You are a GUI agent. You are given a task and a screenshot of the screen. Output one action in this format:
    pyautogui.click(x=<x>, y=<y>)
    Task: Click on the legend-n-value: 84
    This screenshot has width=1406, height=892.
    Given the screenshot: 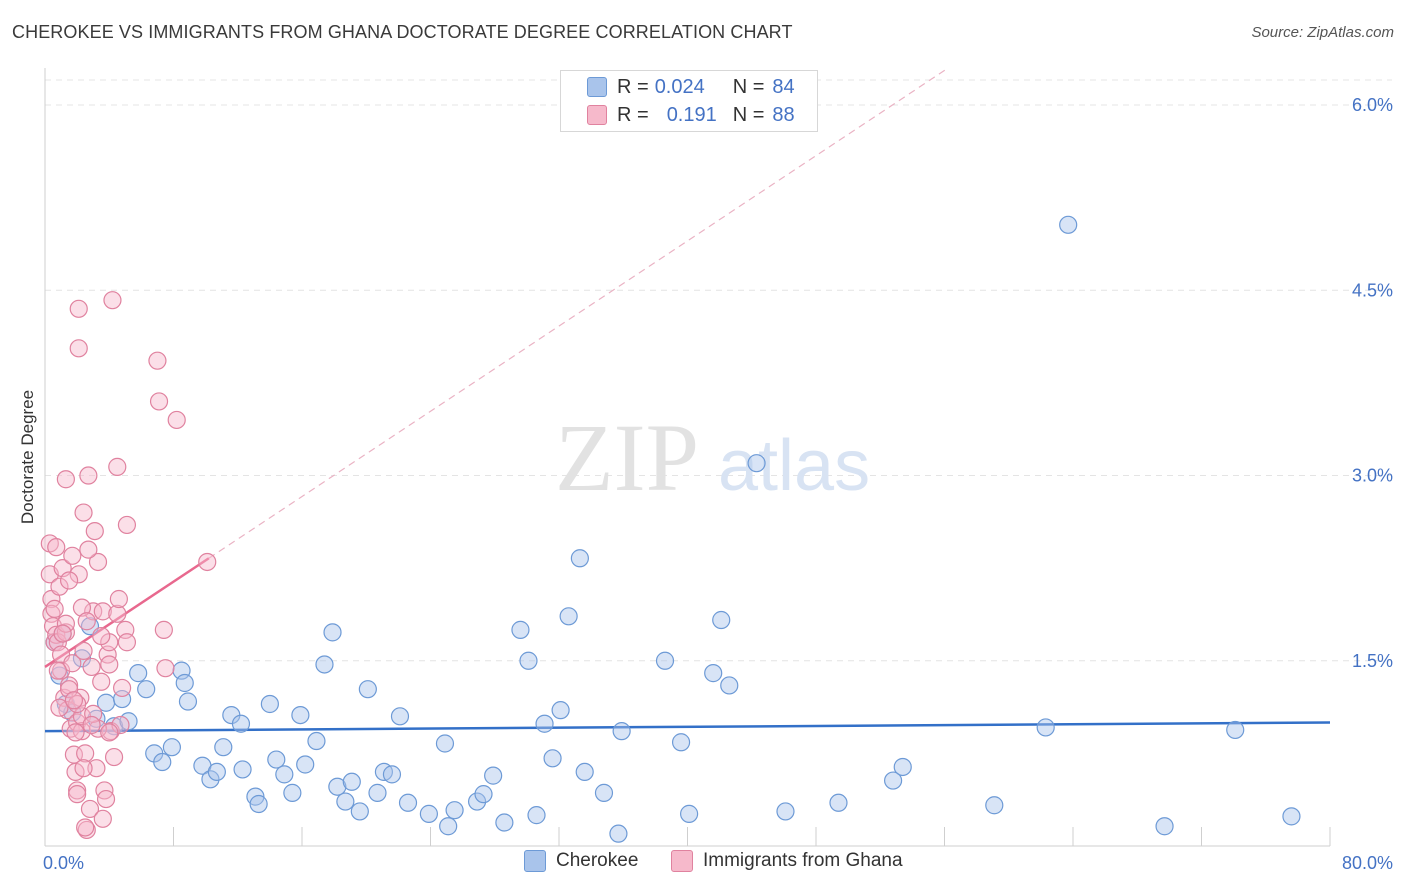 What is the action you would take?
    pyautogui.click(x=783, y=86)
    